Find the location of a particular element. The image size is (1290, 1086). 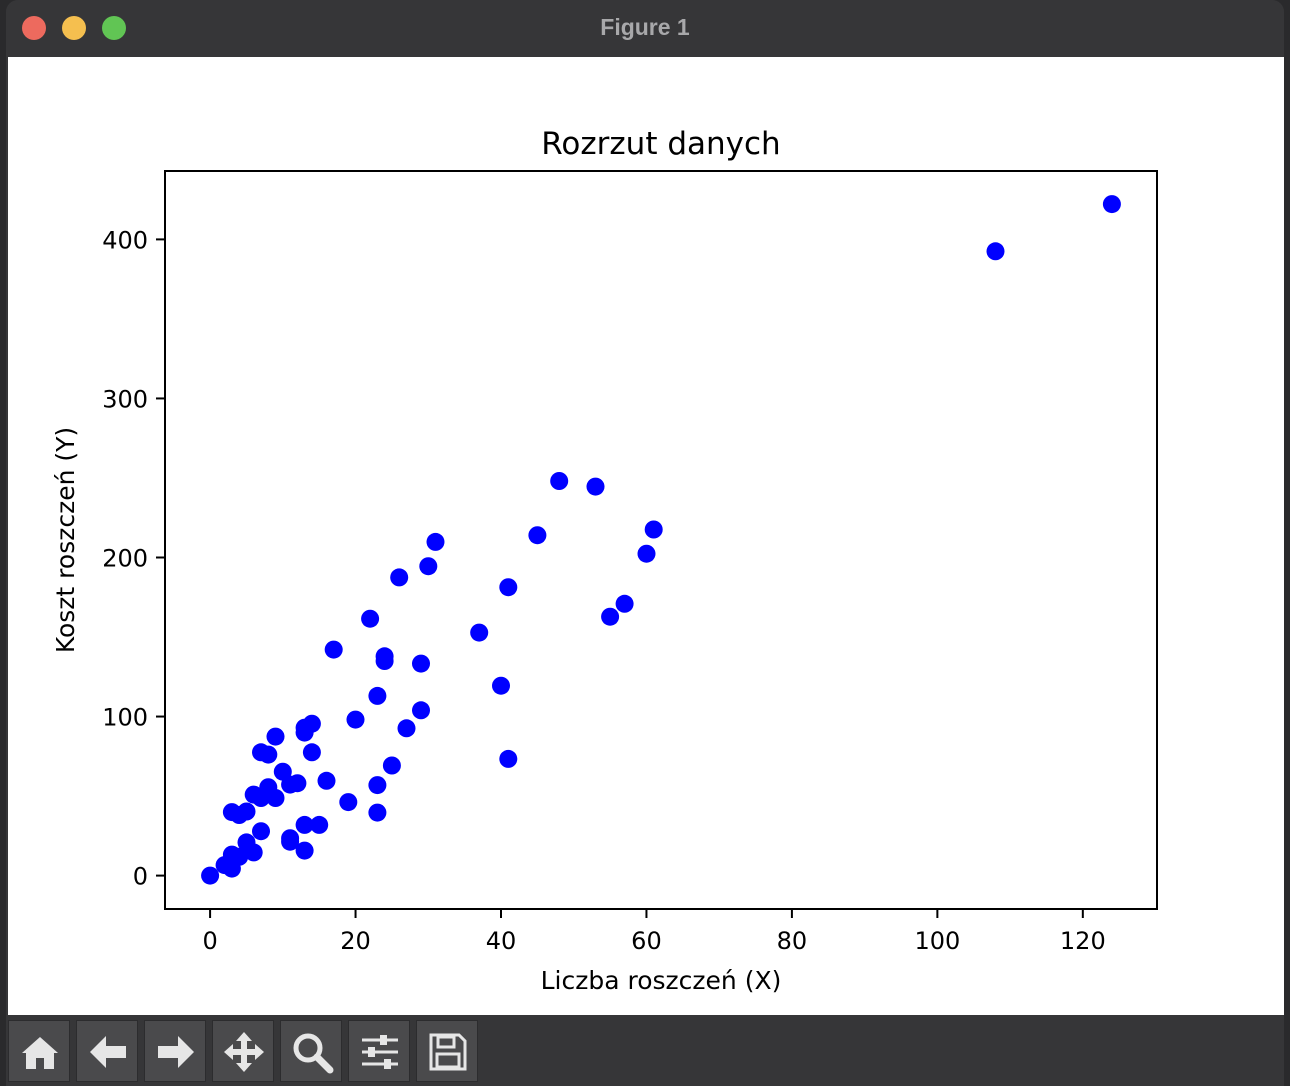

zoom-icon is located at coordinates (313, 1053).